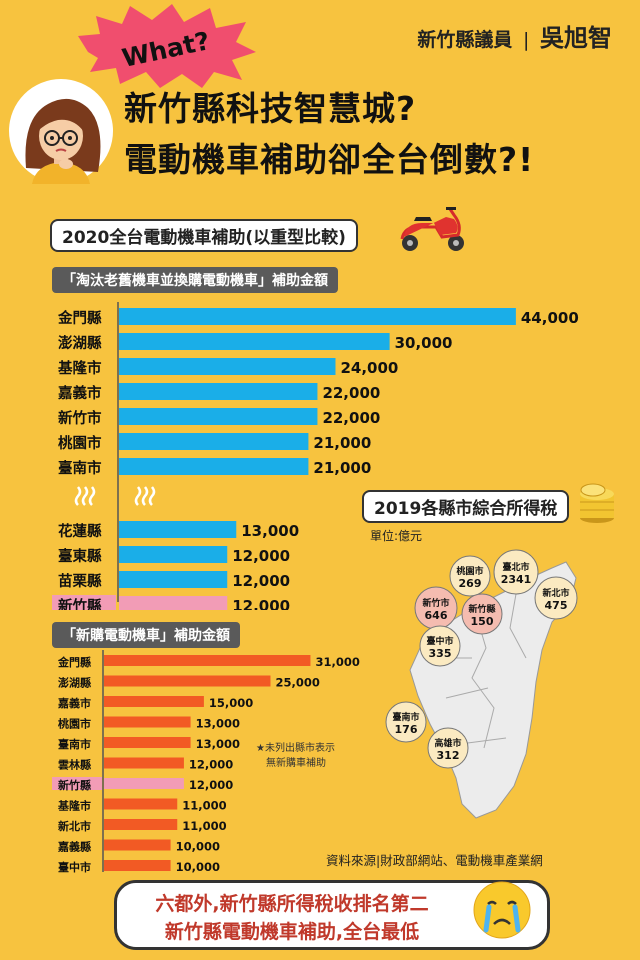 The image size is (640, 960). I want to click on city-name: 高雄市, so click(447, 743).